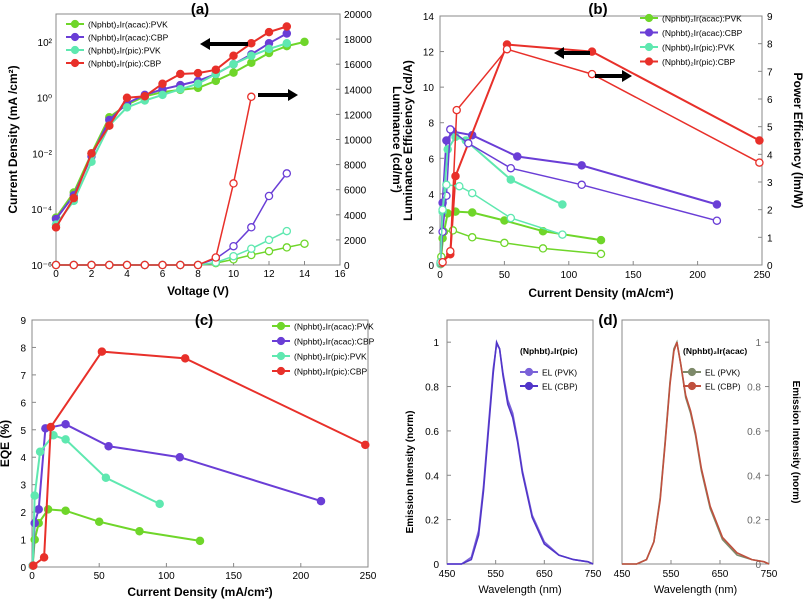 This screenshot has width=810, height=603. Describe the element at coordinates (6, 443) in the screenshot. I see `c-ylabel: EQE (%)` at that location.